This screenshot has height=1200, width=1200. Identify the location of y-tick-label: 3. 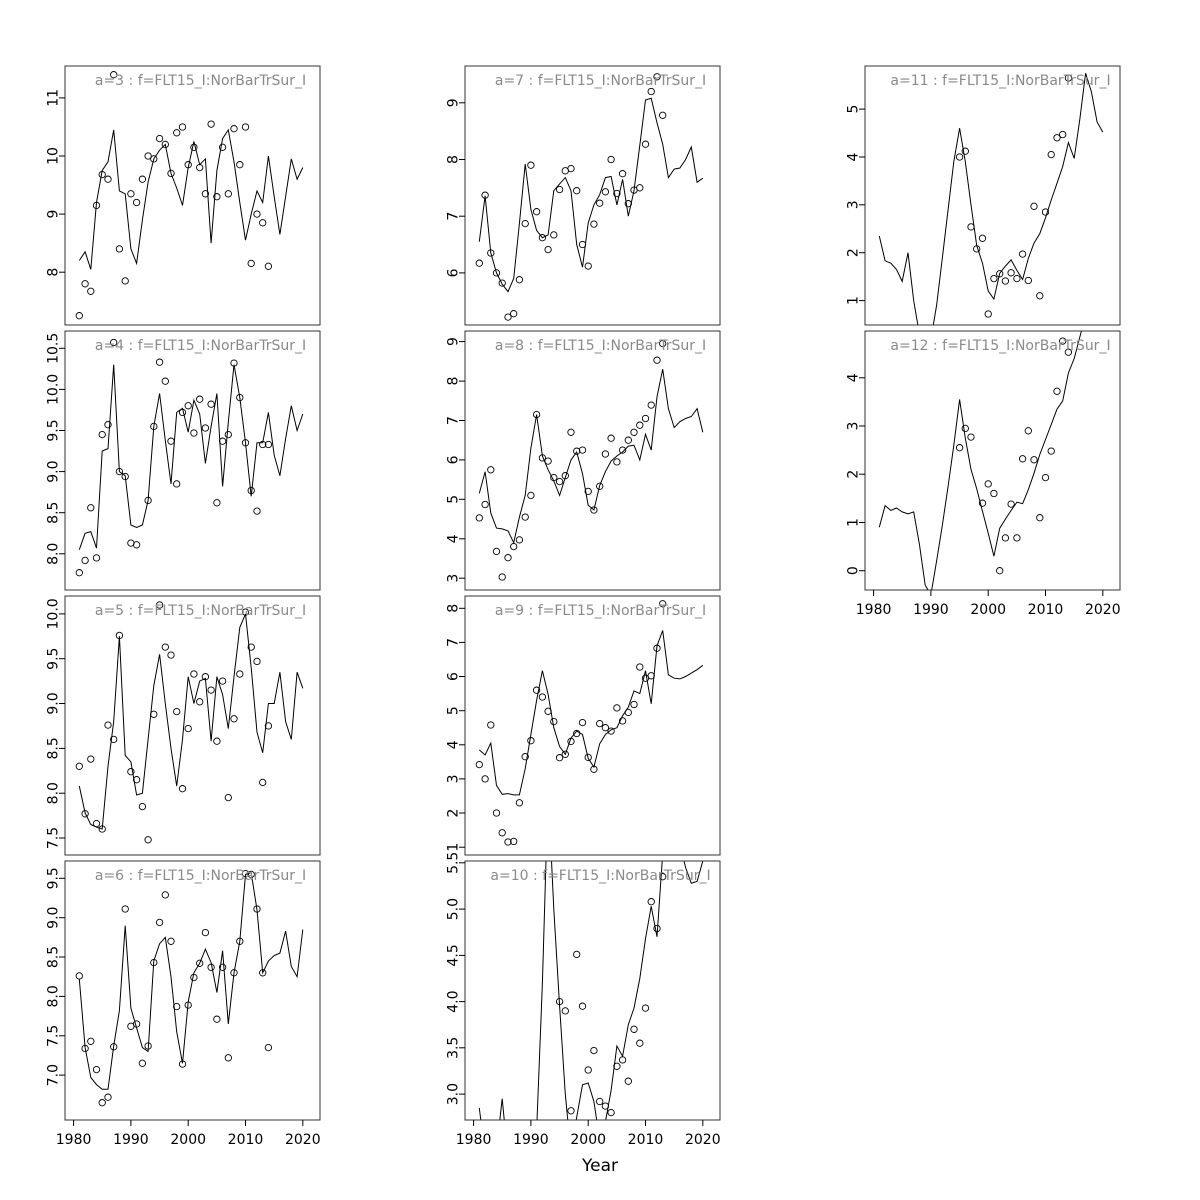
(453, 578).